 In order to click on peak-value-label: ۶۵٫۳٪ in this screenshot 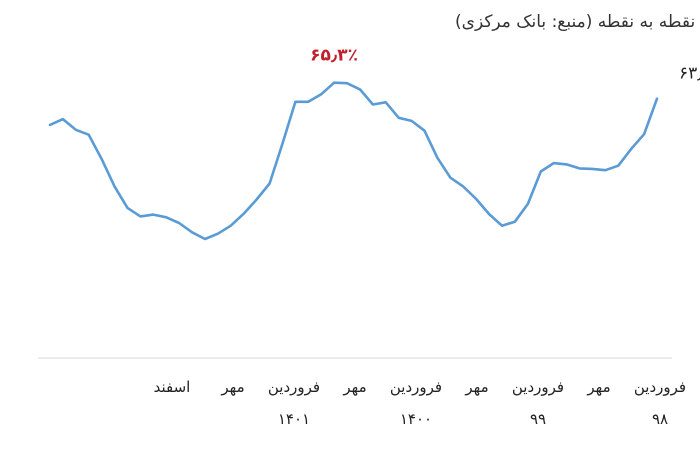, I will do `click(334, 56)`.